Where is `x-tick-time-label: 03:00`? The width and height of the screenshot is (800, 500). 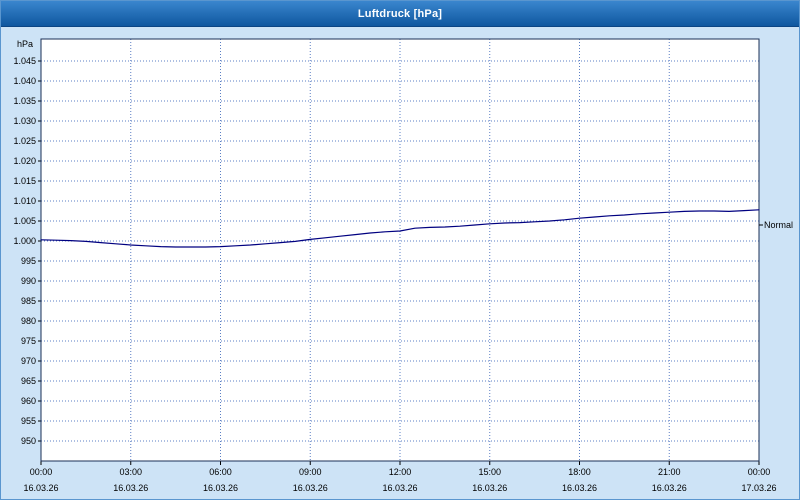
x-tick-time-label: 03:00 is located at coordinates (130, 472).